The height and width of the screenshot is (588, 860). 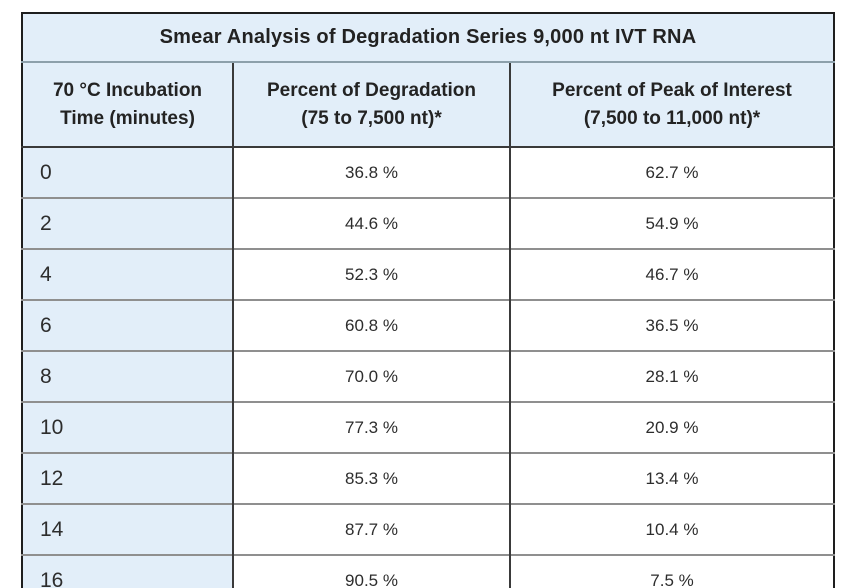 I want to click on table-row: 8 70.0 % 28.1 %, so click(x=428, y=376).